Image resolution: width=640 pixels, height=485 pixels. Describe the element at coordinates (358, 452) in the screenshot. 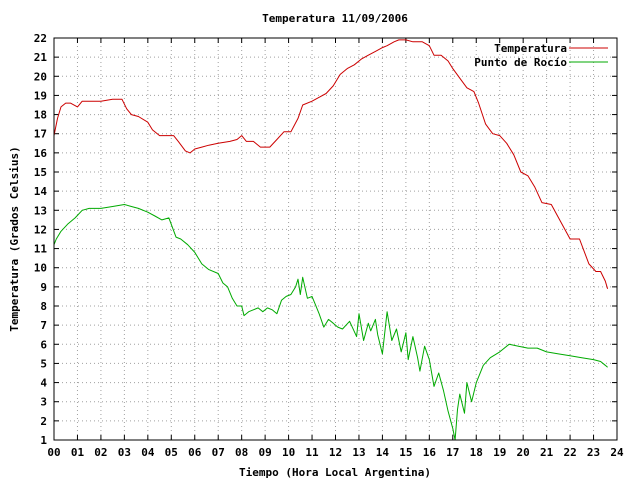

I see `x-tick-label: 13` at that location.